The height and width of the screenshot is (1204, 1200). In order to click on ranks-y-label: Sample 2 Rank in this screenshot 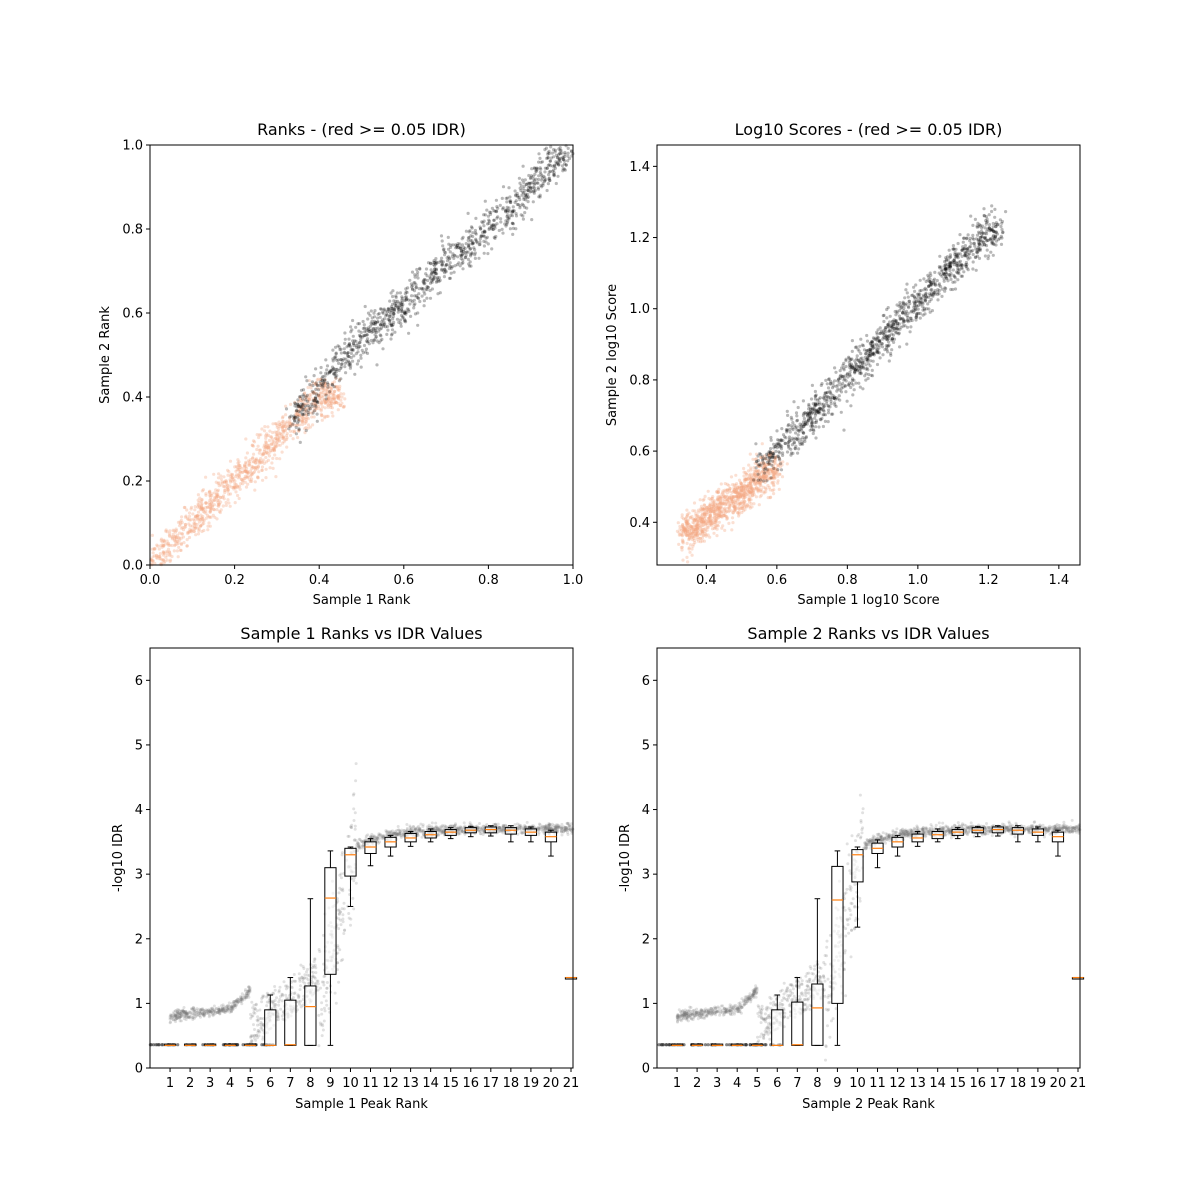, I will do `click(105, 355)`.